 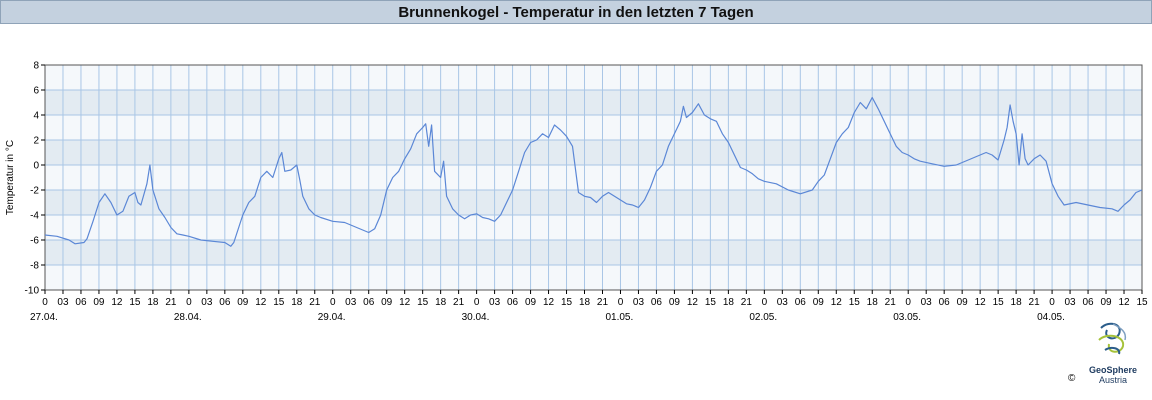 I want to click on y-tick-label: -10, so click(x=32, y=291).